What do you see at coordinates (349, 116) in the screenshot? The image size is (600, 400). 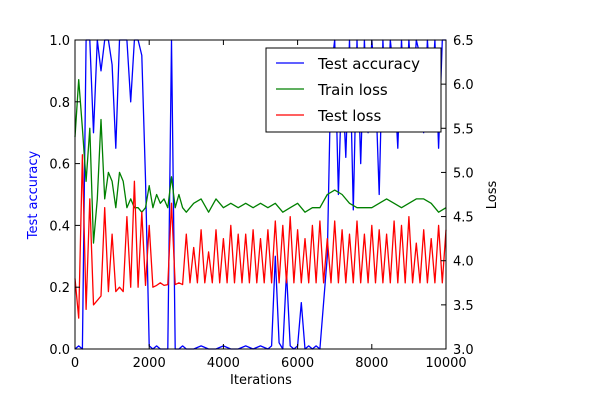 I see `legend-label-test-loss: Test loss` at bounding box center [349, 116].